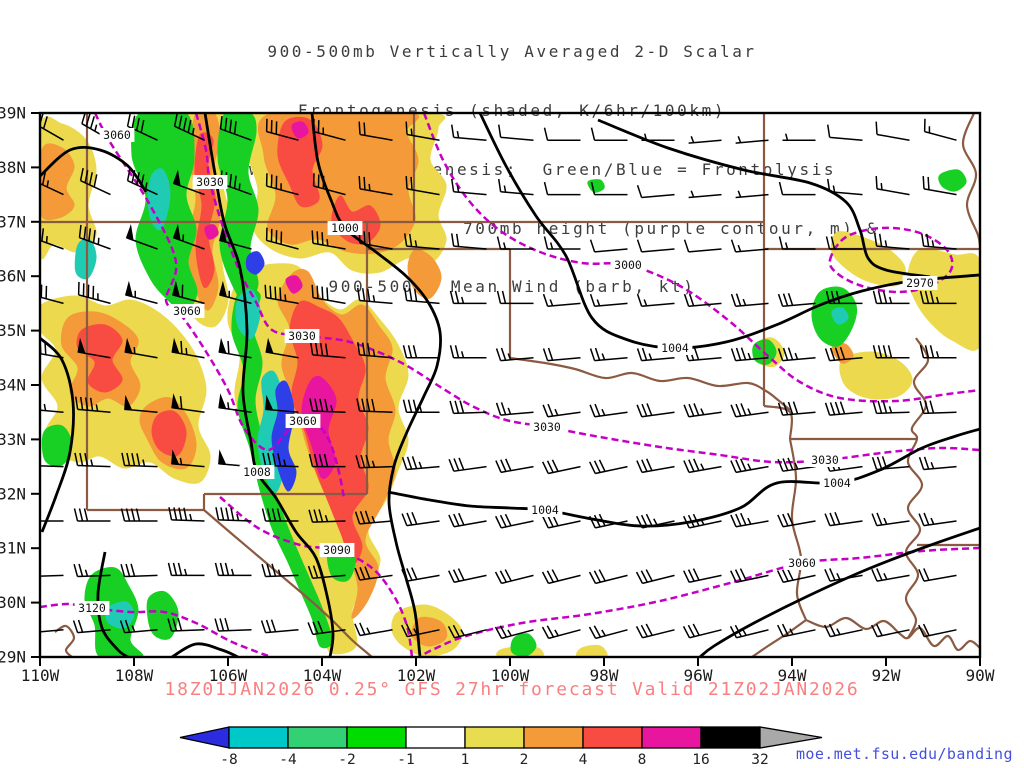 The image size is (1024, 768). I want to click on lat-axis: 39N 38N 37N 36N 35N 34N 33N 32N 31N 30N 29N, so click(20, 385).